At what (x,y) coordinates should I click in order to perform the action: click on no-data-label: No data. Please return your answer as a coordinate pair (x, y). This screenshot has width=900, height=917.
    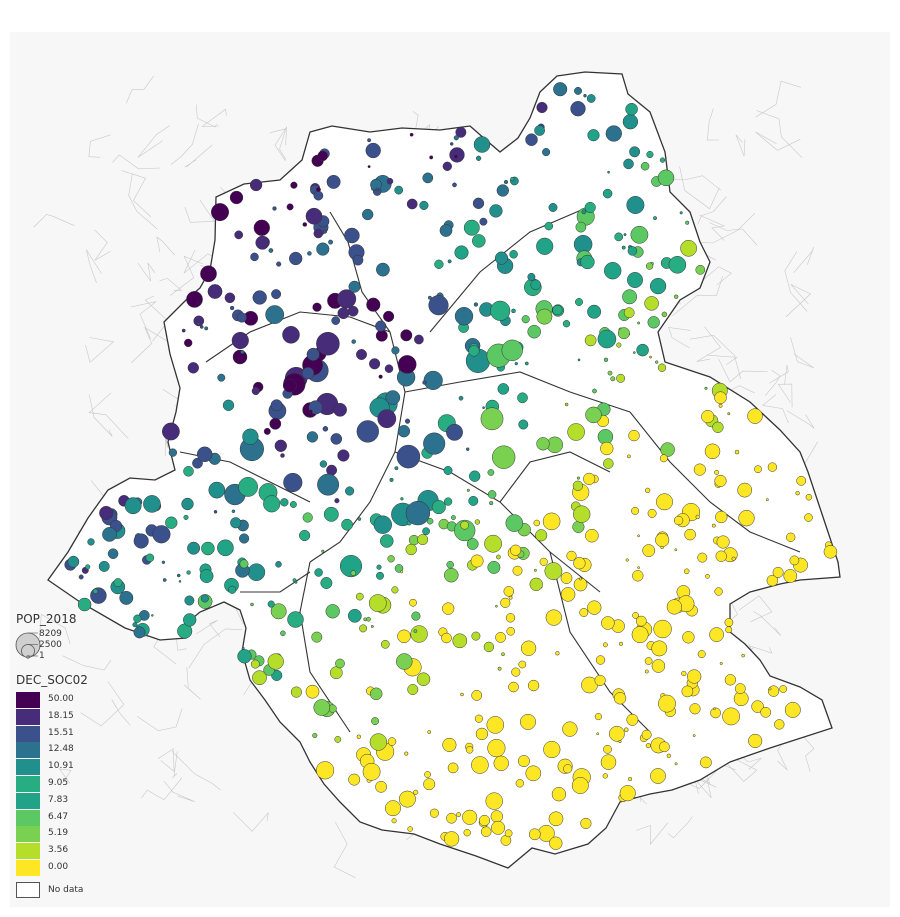
    Looking at the image, I should click on (66, 890).